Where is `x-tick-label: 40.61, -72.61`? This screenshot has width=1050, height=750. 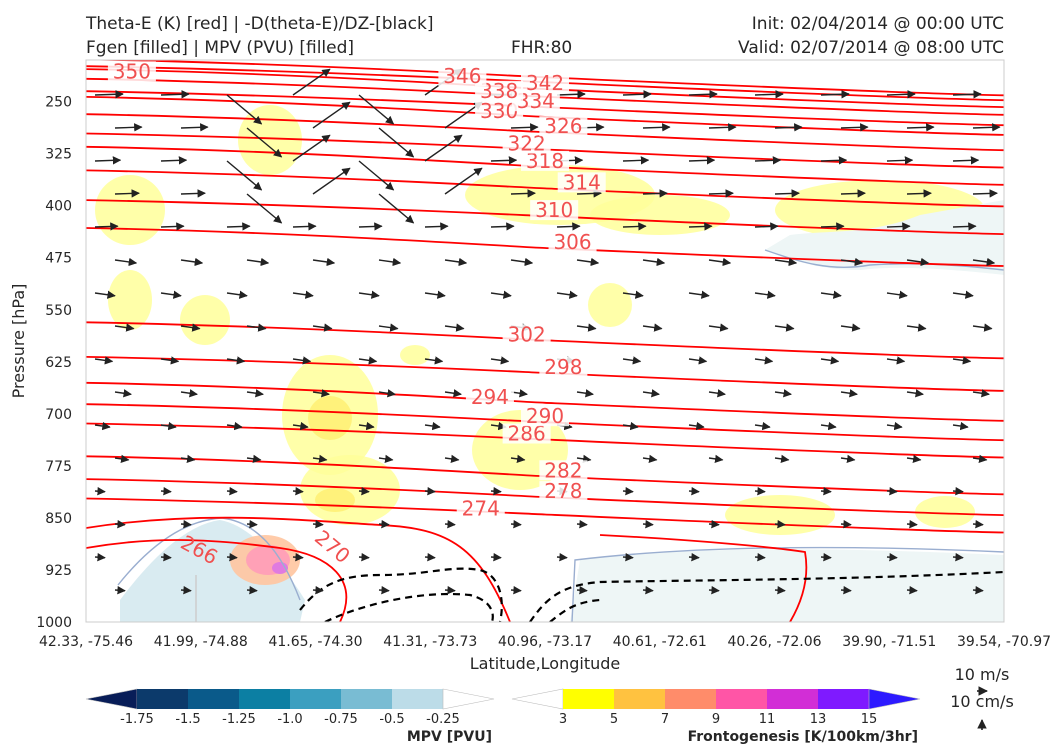
x-tick-label: 40.61, -72.61 is located at coordinates (660, 642).